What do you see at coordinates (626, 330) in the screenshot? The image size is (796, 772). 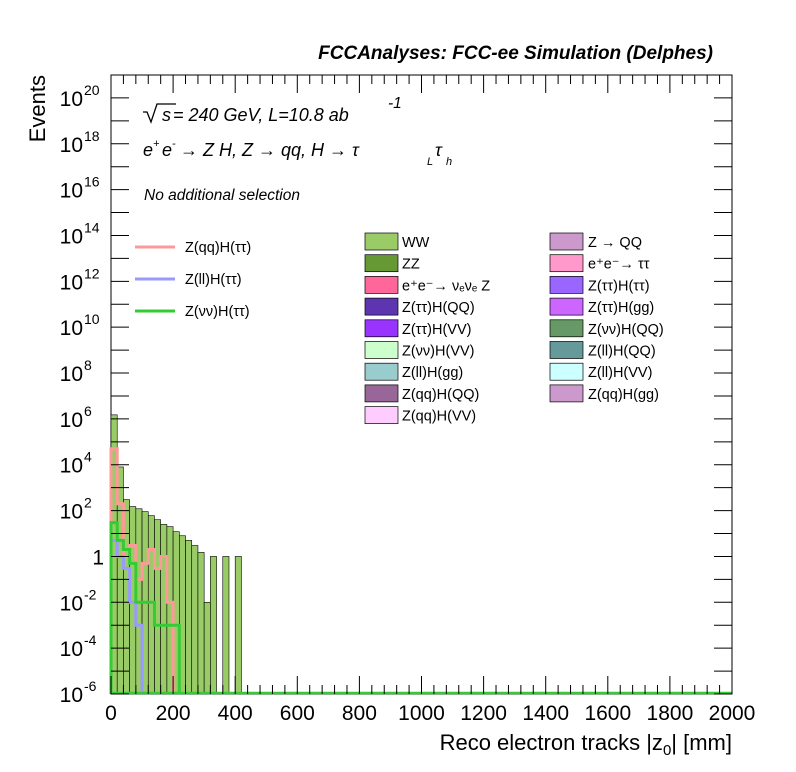 I see `legend-label: Z(νν)H(QQ)` at bounding box center [626, 330].